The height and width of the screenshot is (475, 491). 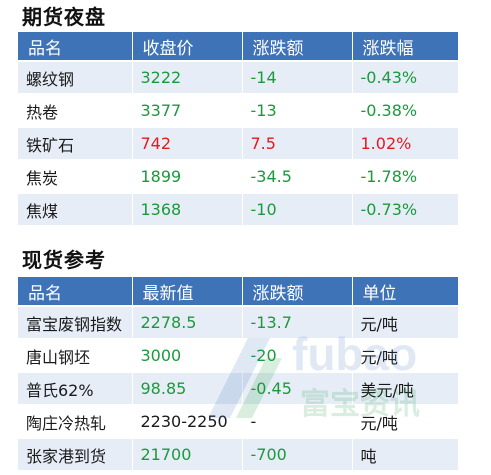 I want to click on price-change: -14, so click(x=296, y=77).